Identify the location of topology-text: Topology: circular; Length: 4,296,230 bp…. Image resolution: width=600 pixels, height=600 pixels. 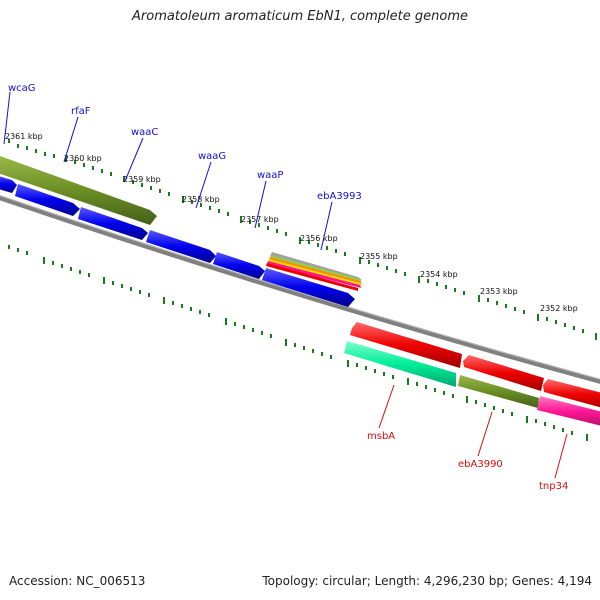
(427, 581).